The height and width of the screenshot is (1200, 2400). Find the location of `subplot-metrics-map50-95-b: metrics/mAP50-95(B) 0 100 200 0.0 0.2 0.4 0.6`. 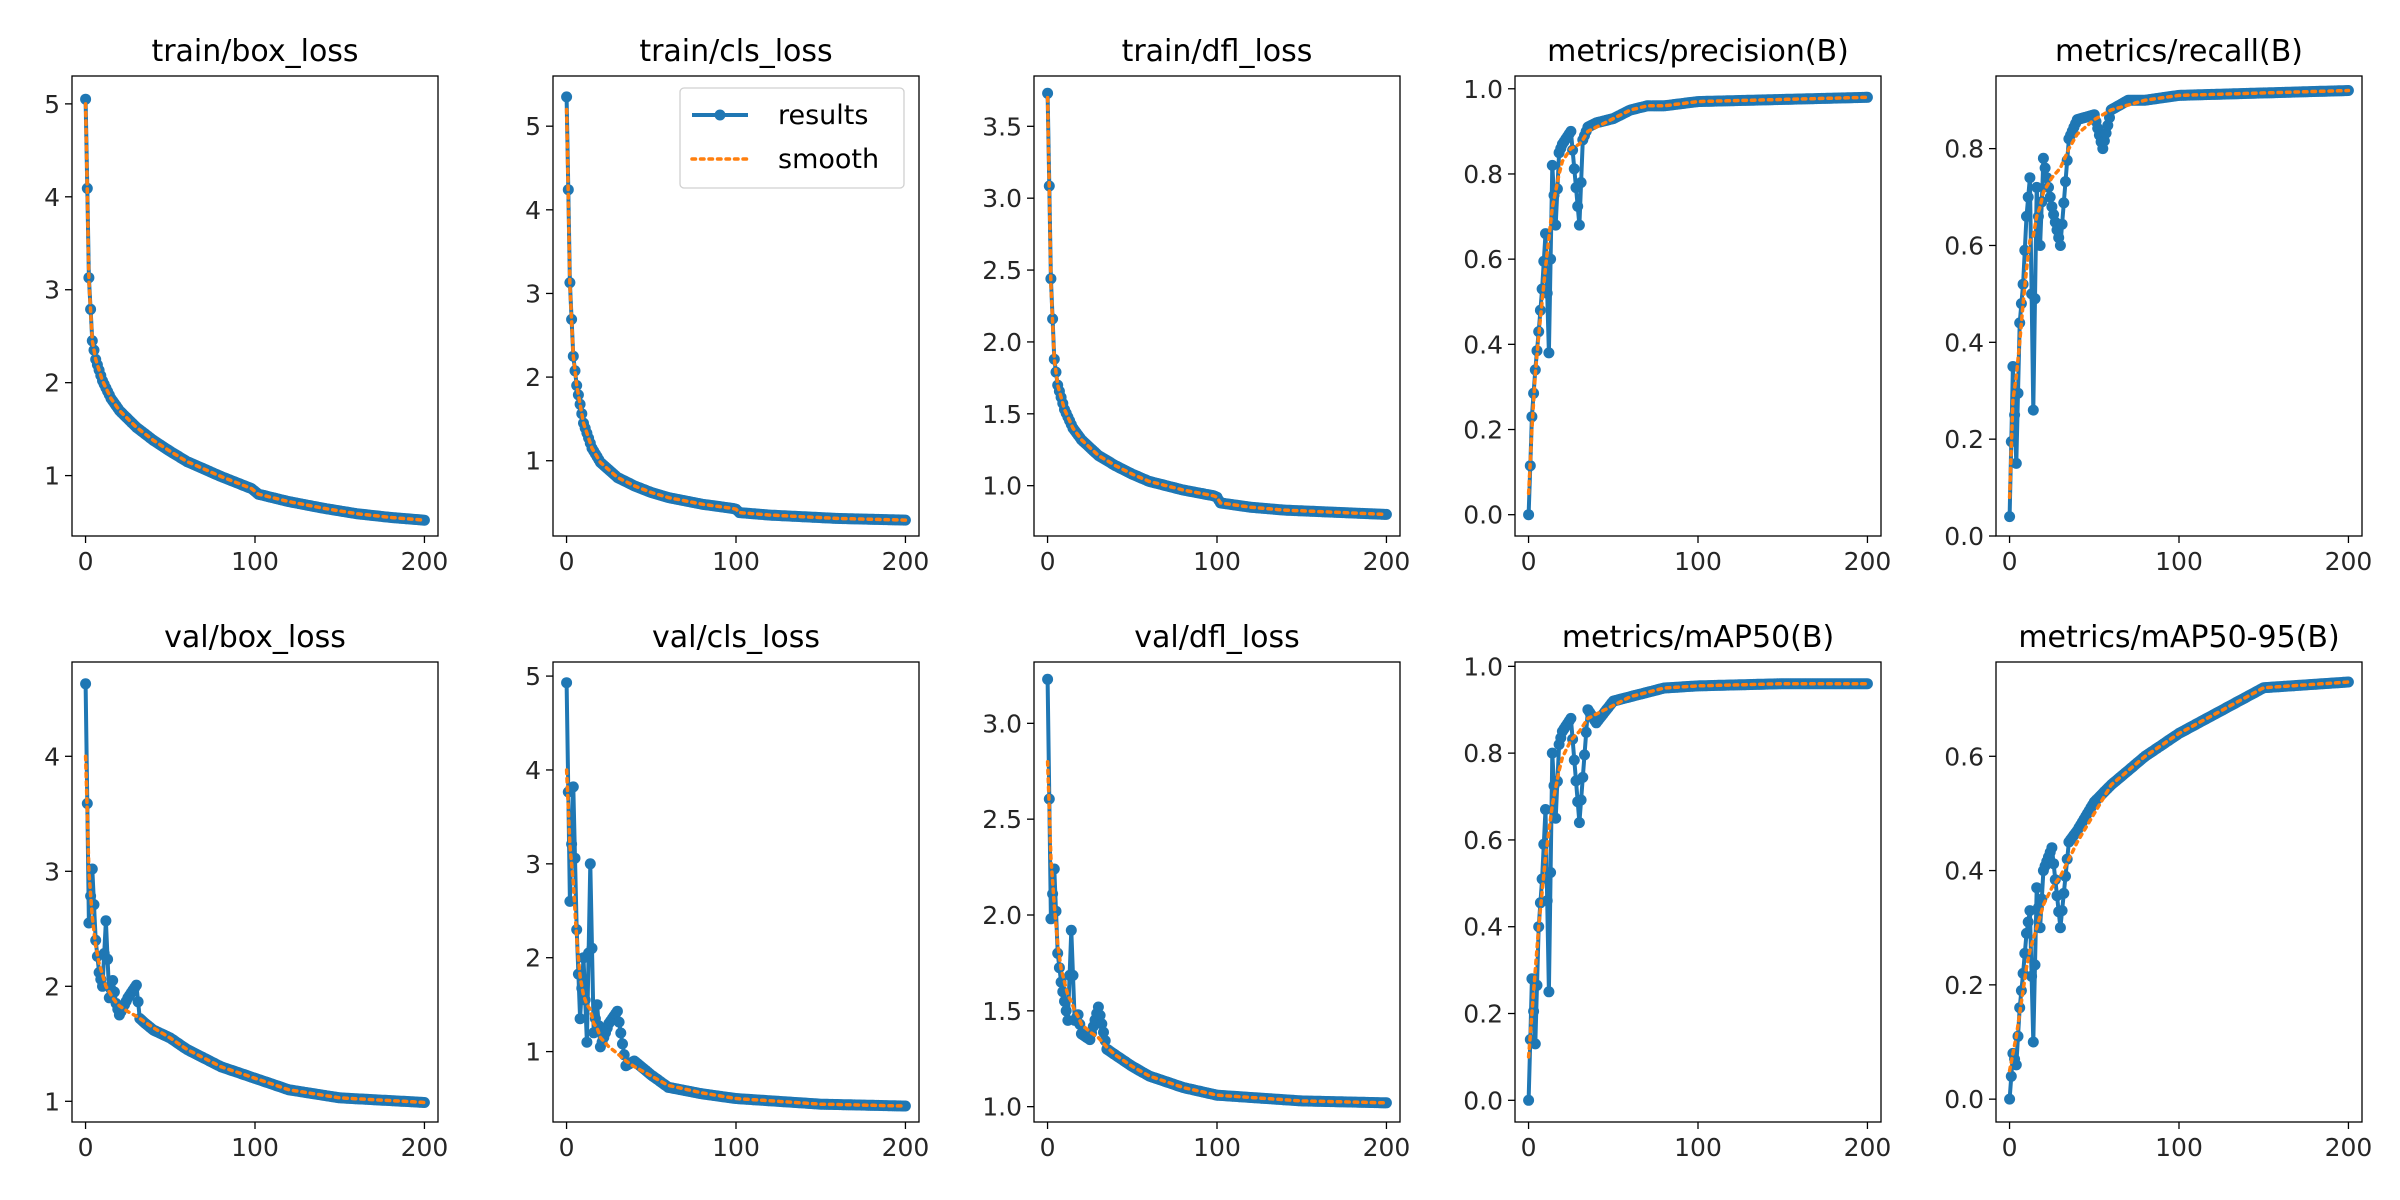

subplot-metrics-map50-95-b: metrics/mAP50-95(B) 0 100 200 0.0 0.2 0.4 0.6 is located at coordinates (2158, 891).